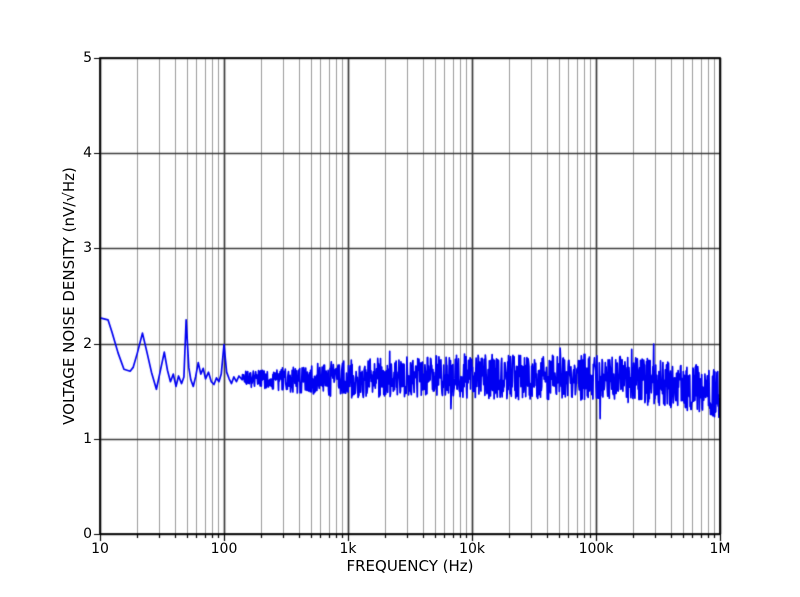 This screenshot has height=597, width=800. What do you see at coordinates (87, 534) in the screenshot?
I see `y-tick-label: 0` at bounding box center [87, 534].